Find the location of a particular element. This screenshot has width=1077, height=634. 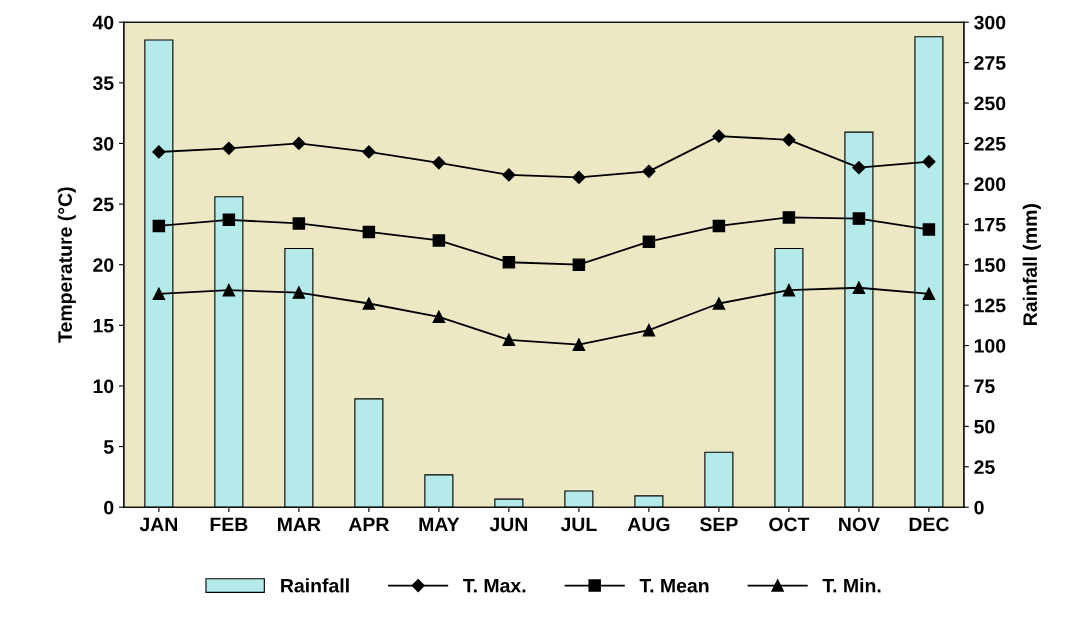

x-tick-label: JUN is located at coordinates (508, 524).